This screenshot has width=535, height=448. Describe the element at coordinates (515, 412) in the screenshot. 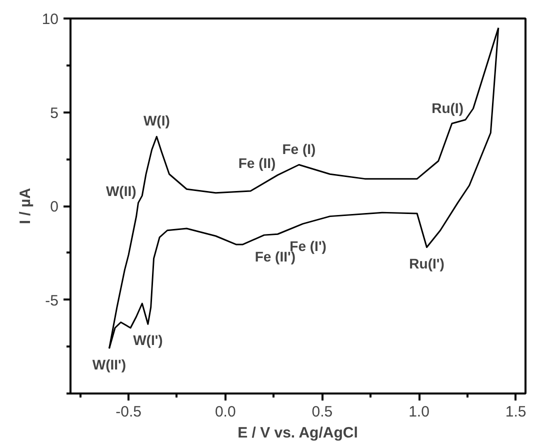

I see `x-tick-label: 1.5` at that location.